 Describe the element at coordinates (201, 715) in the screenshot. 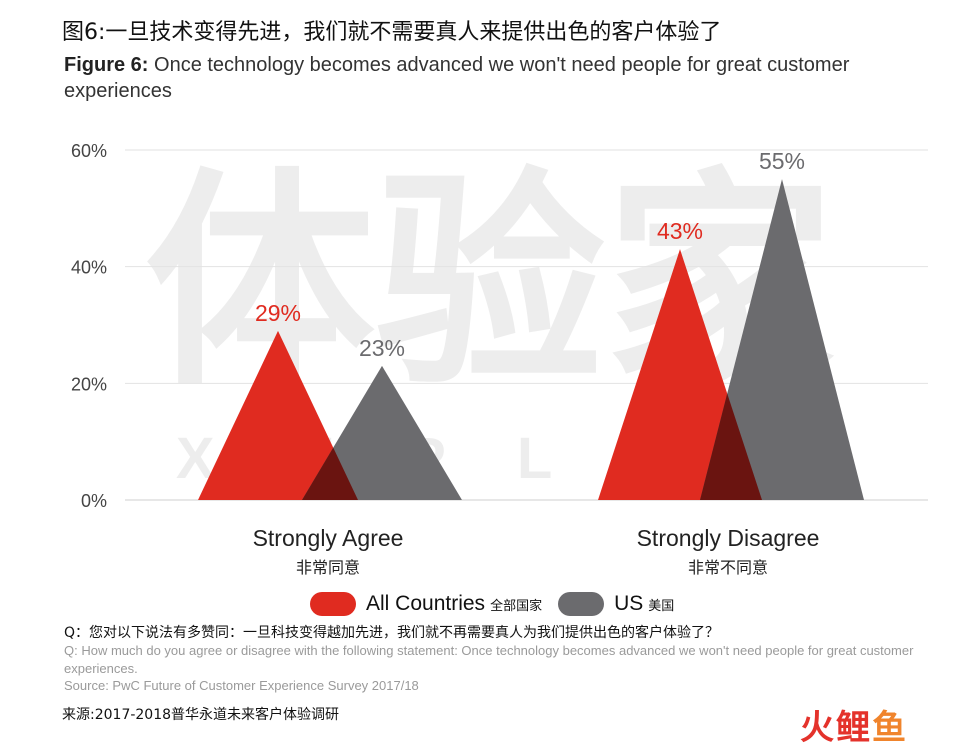

I see `source-cn: 来源:2017-2018普华永道未来客户体验调研` at that location.